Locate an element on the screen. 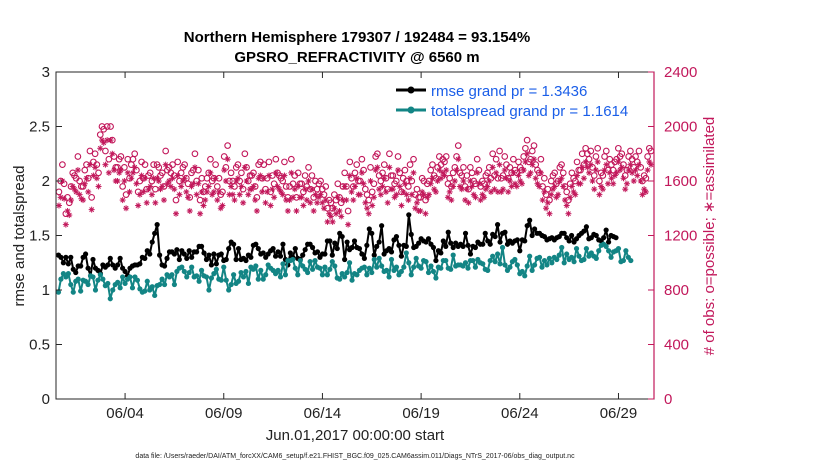  x-tick-label: 06/09 is located at coordinates (224, 413).